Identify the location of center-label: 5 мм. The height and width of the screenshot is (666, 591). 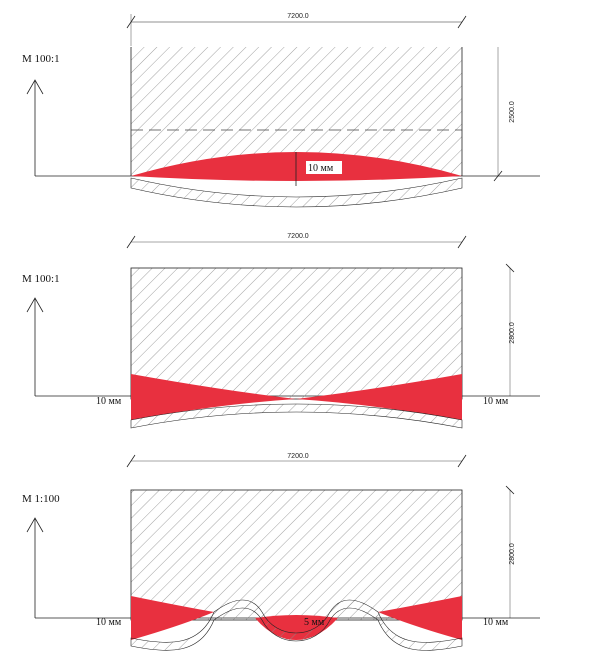
(314, 622).